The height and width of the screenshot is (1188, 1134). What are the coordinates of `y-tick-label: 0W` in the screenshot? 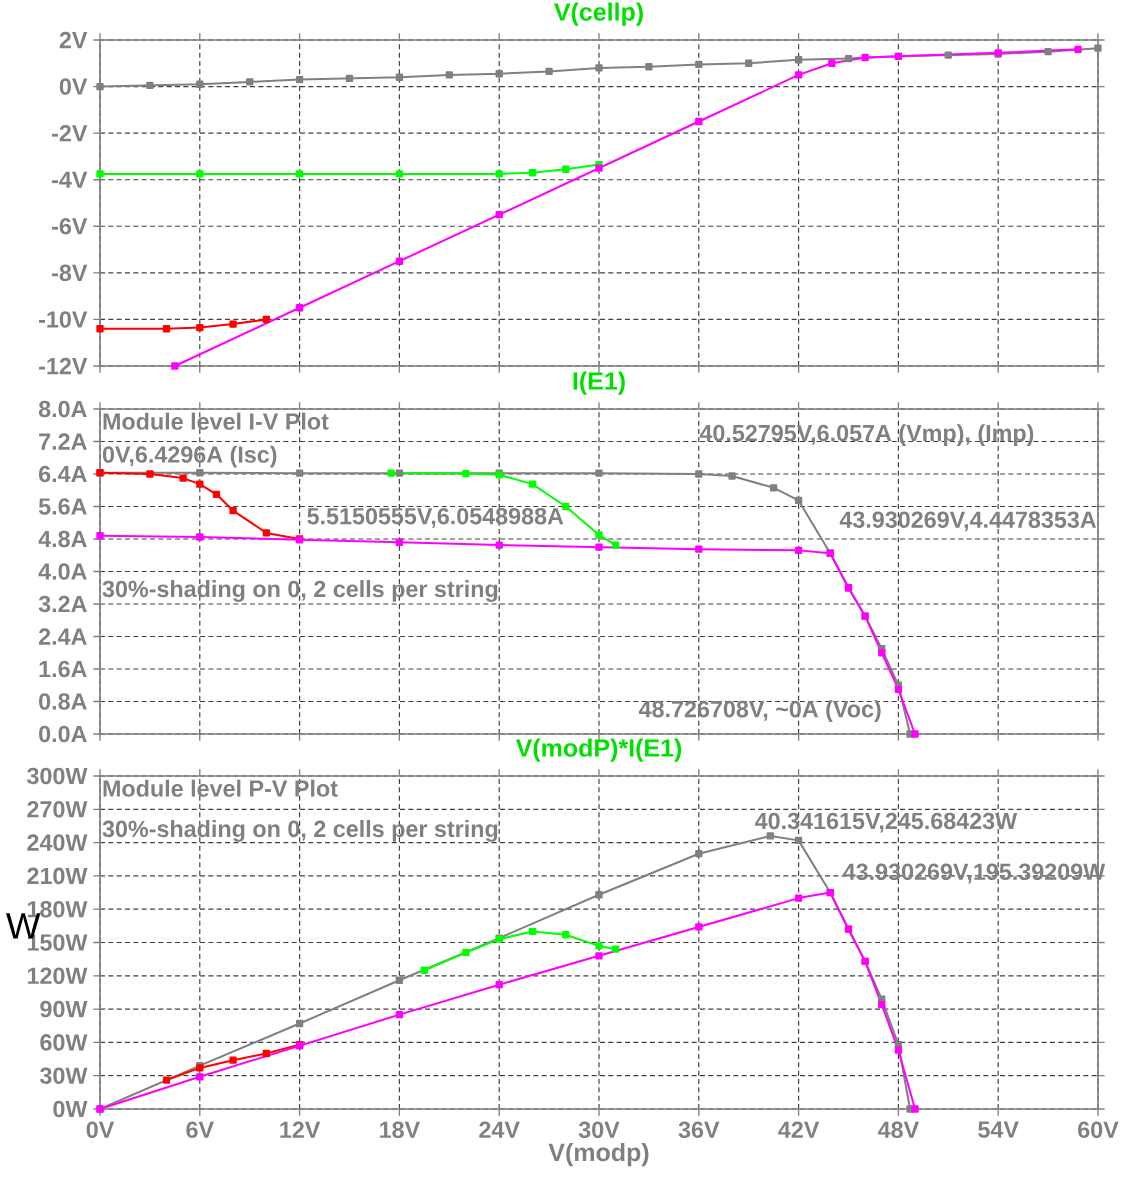 It's located at (70, 1109).